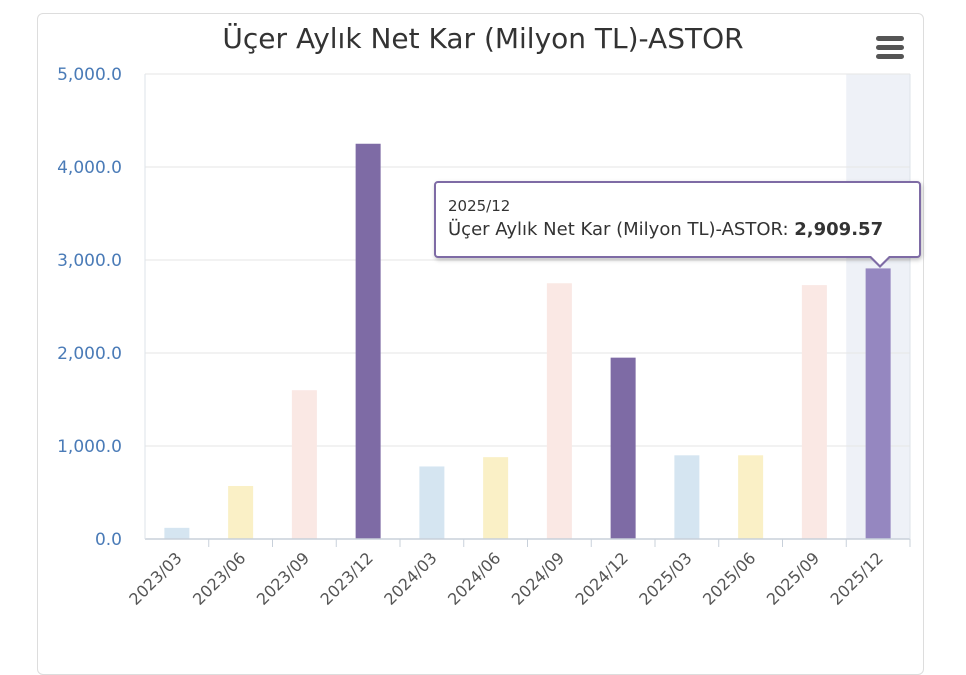 This screenshot has width=966, height=675. Describe the element at coordinates (89, 75) in the screenshot. I see `y-tick-label: 5,000.0` at that location.